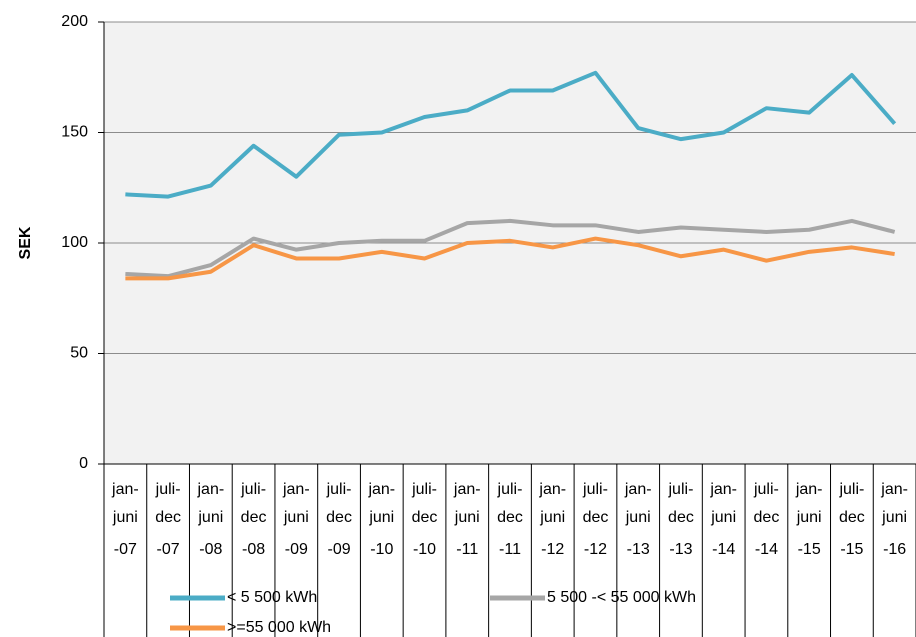 The image size is (916, 637). What do you see at coordinates (621, 597) in the screenshot?
I see `legend-label: 5 500 -< 55 000 kWh` at bounding box center [621, 597].